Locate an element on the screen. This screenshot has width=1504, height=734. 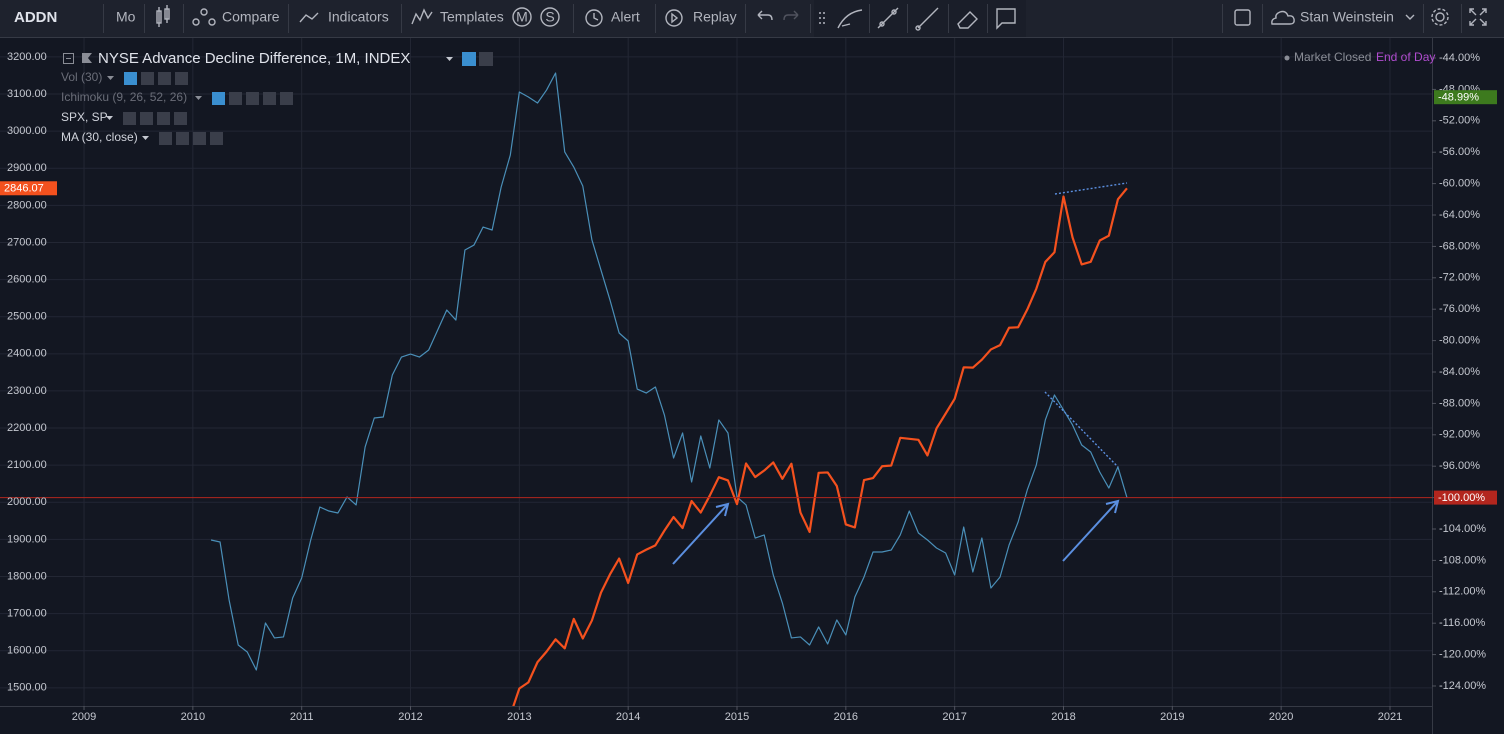
templates-button: Templates is located at coordinates (472, 17).